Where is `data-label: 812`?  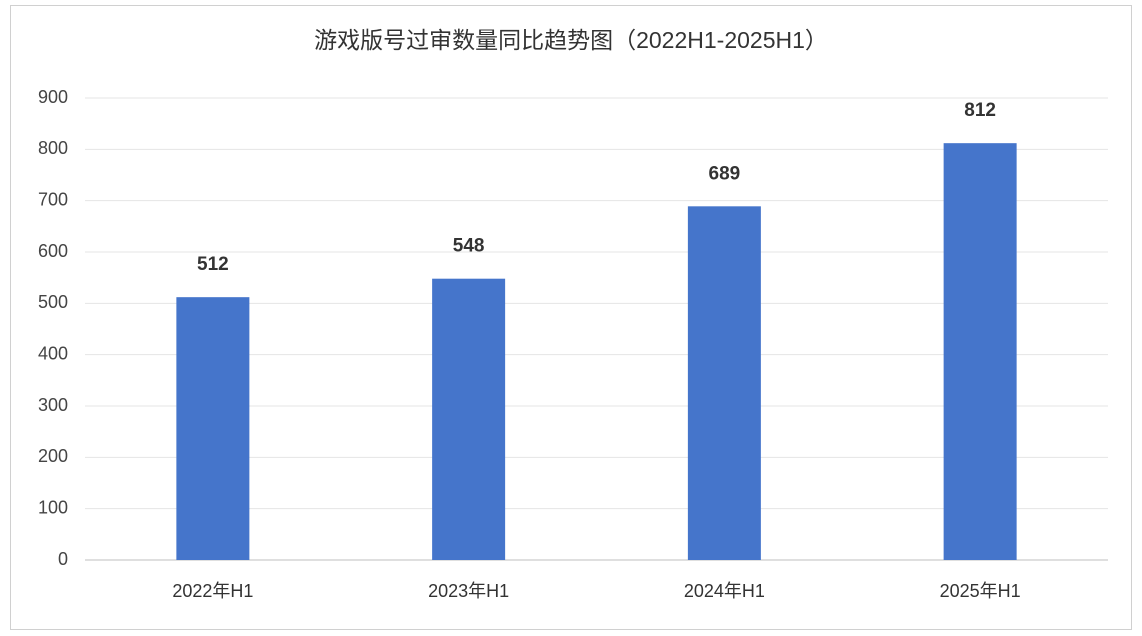
data-label: 812 is located at coordinates (980, 110).